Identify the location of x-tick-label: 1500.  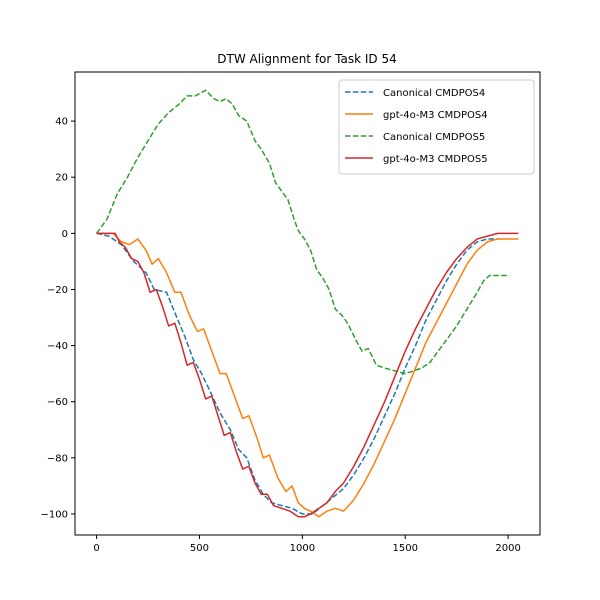
(405, 548).